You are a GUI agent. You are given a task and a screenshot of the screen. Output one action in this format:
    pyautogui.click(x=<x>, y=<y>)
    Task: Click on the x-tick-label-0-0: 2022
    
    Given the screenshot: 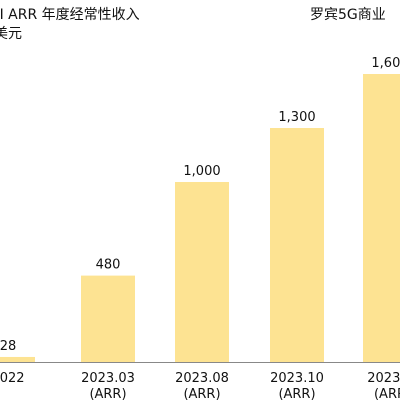 What is the action you would take?
    pyautogui.click(x=12, y=378)
    